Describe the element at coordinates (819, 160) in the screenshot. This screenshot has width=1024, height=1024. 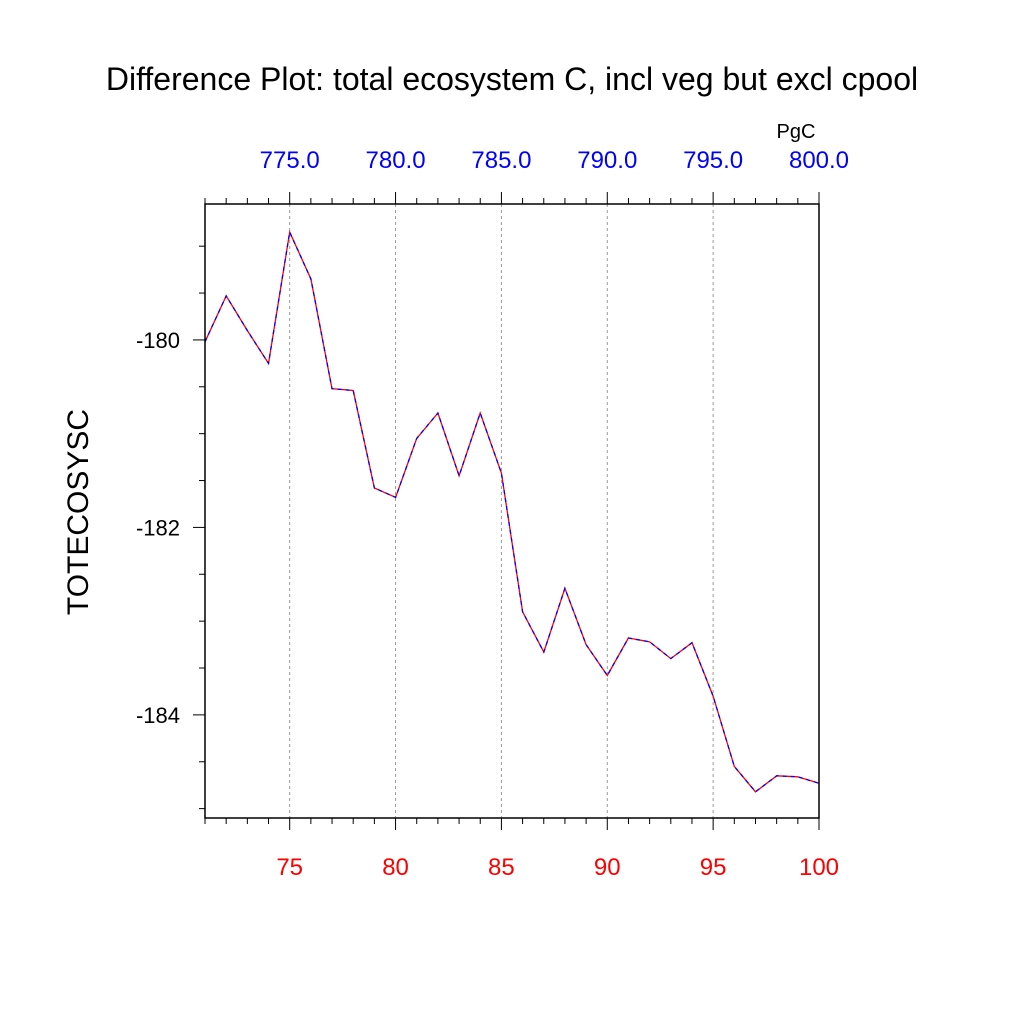
I see `top-tick-label: 800.0` at that location.